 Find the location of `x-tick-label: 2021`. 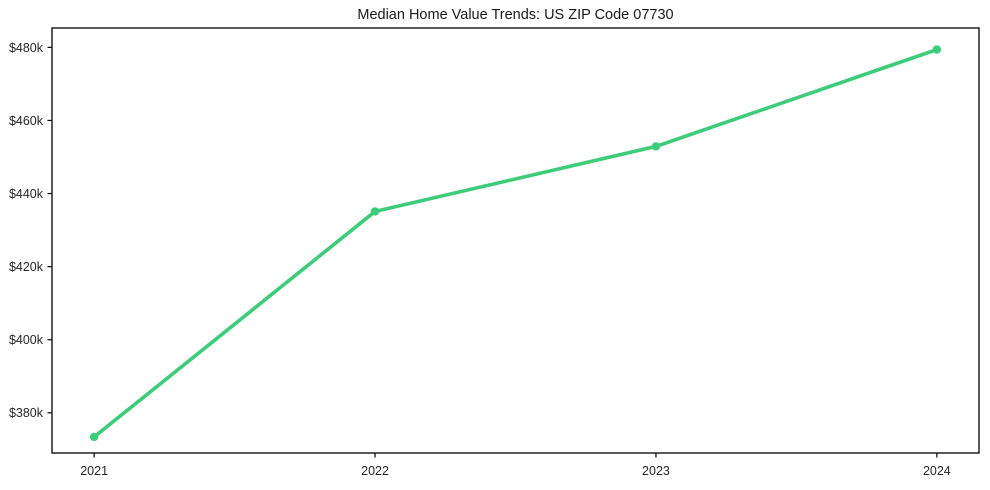

x-tick-label: 2021 is located at coordinates (94, 471).